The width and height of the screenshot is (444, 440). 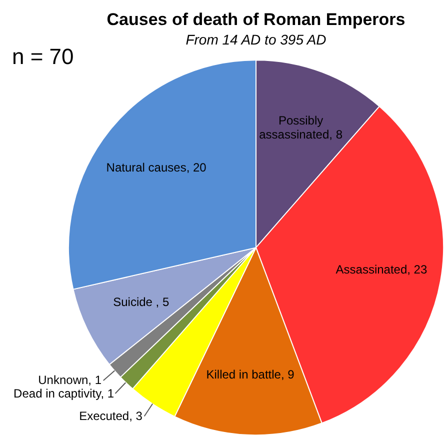 I want to click on chart-subtitle: From 14 AD to 395 AD, so click(x=256, y=40).